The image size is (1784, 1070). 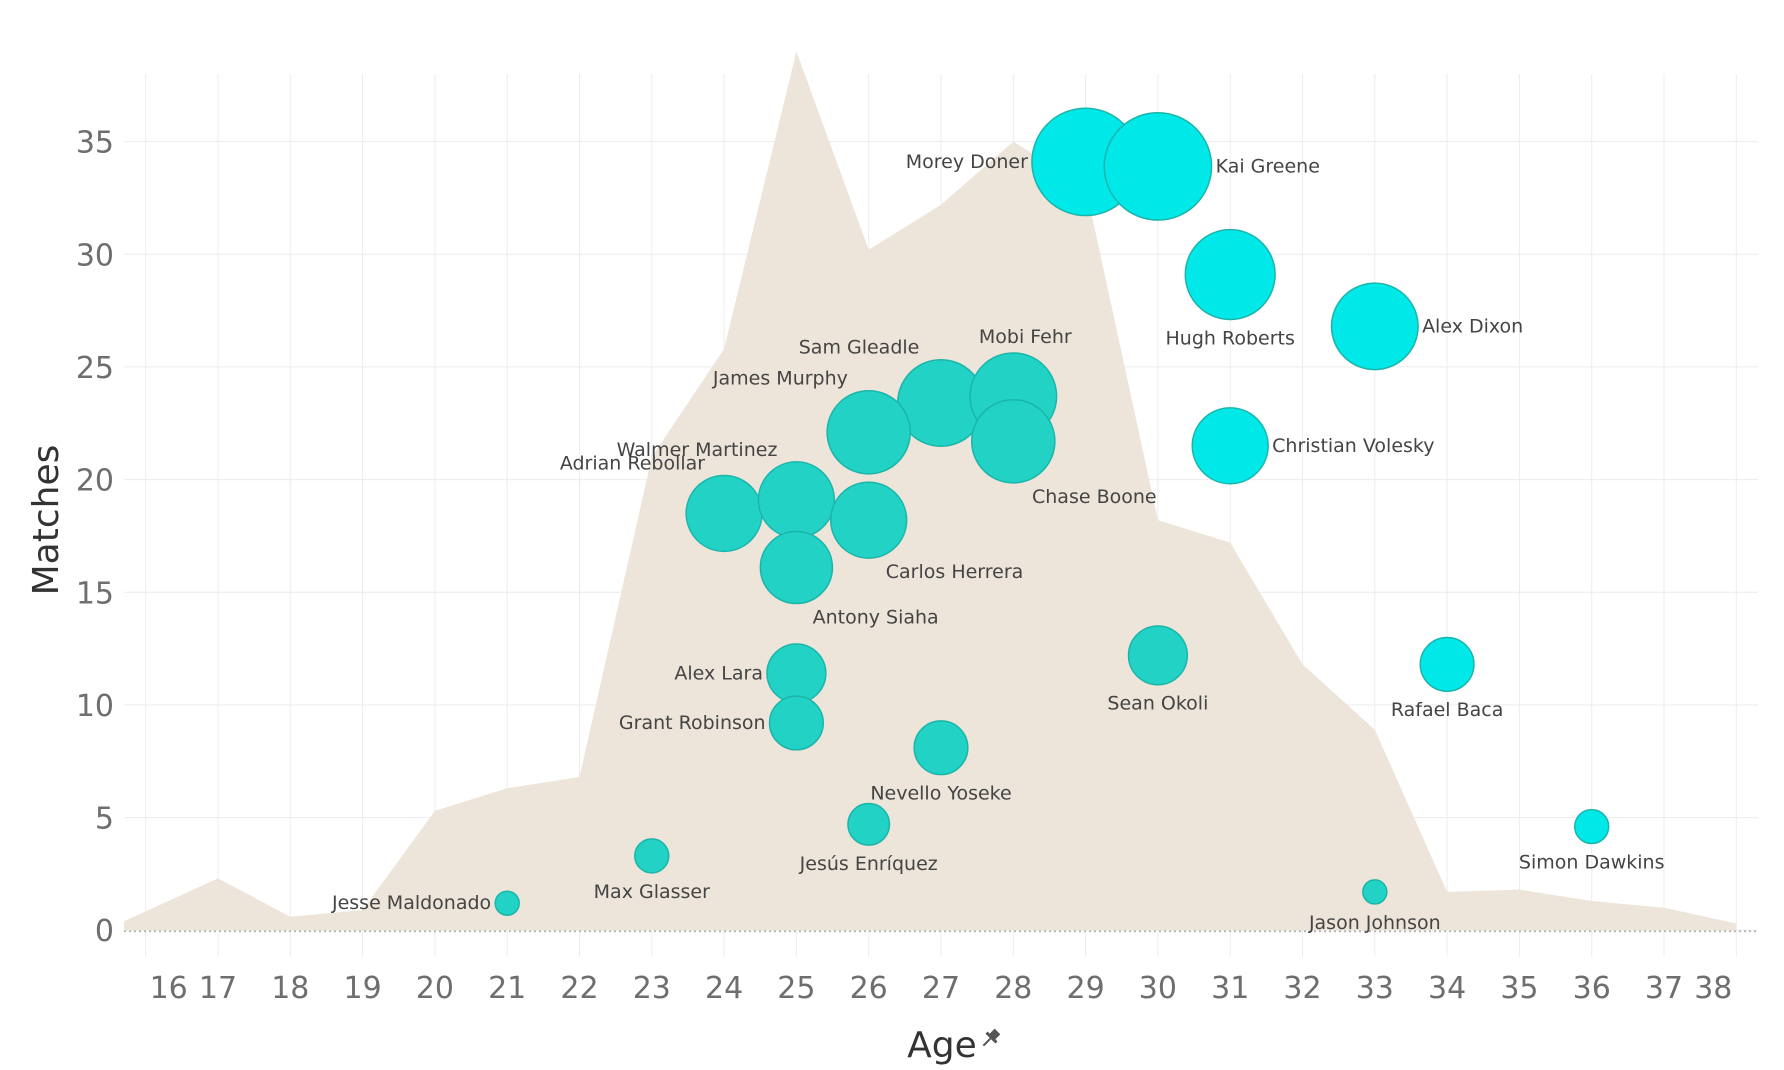 I want to click on x-tick-label: 34, so click(x=1447, y=988).